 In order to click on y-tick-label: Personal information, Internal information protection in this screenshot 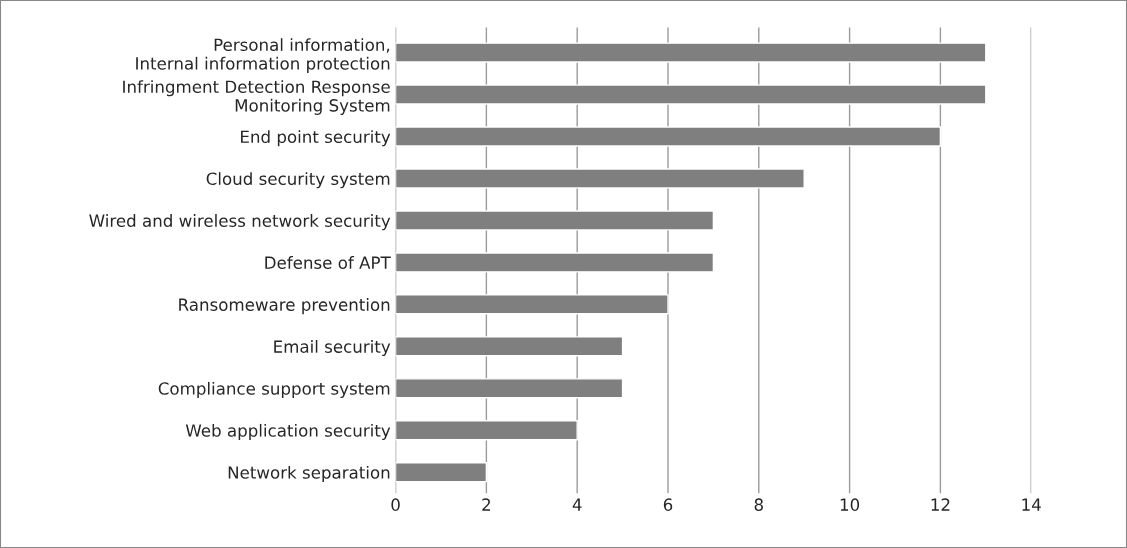, I will do `click(263, 55)`.